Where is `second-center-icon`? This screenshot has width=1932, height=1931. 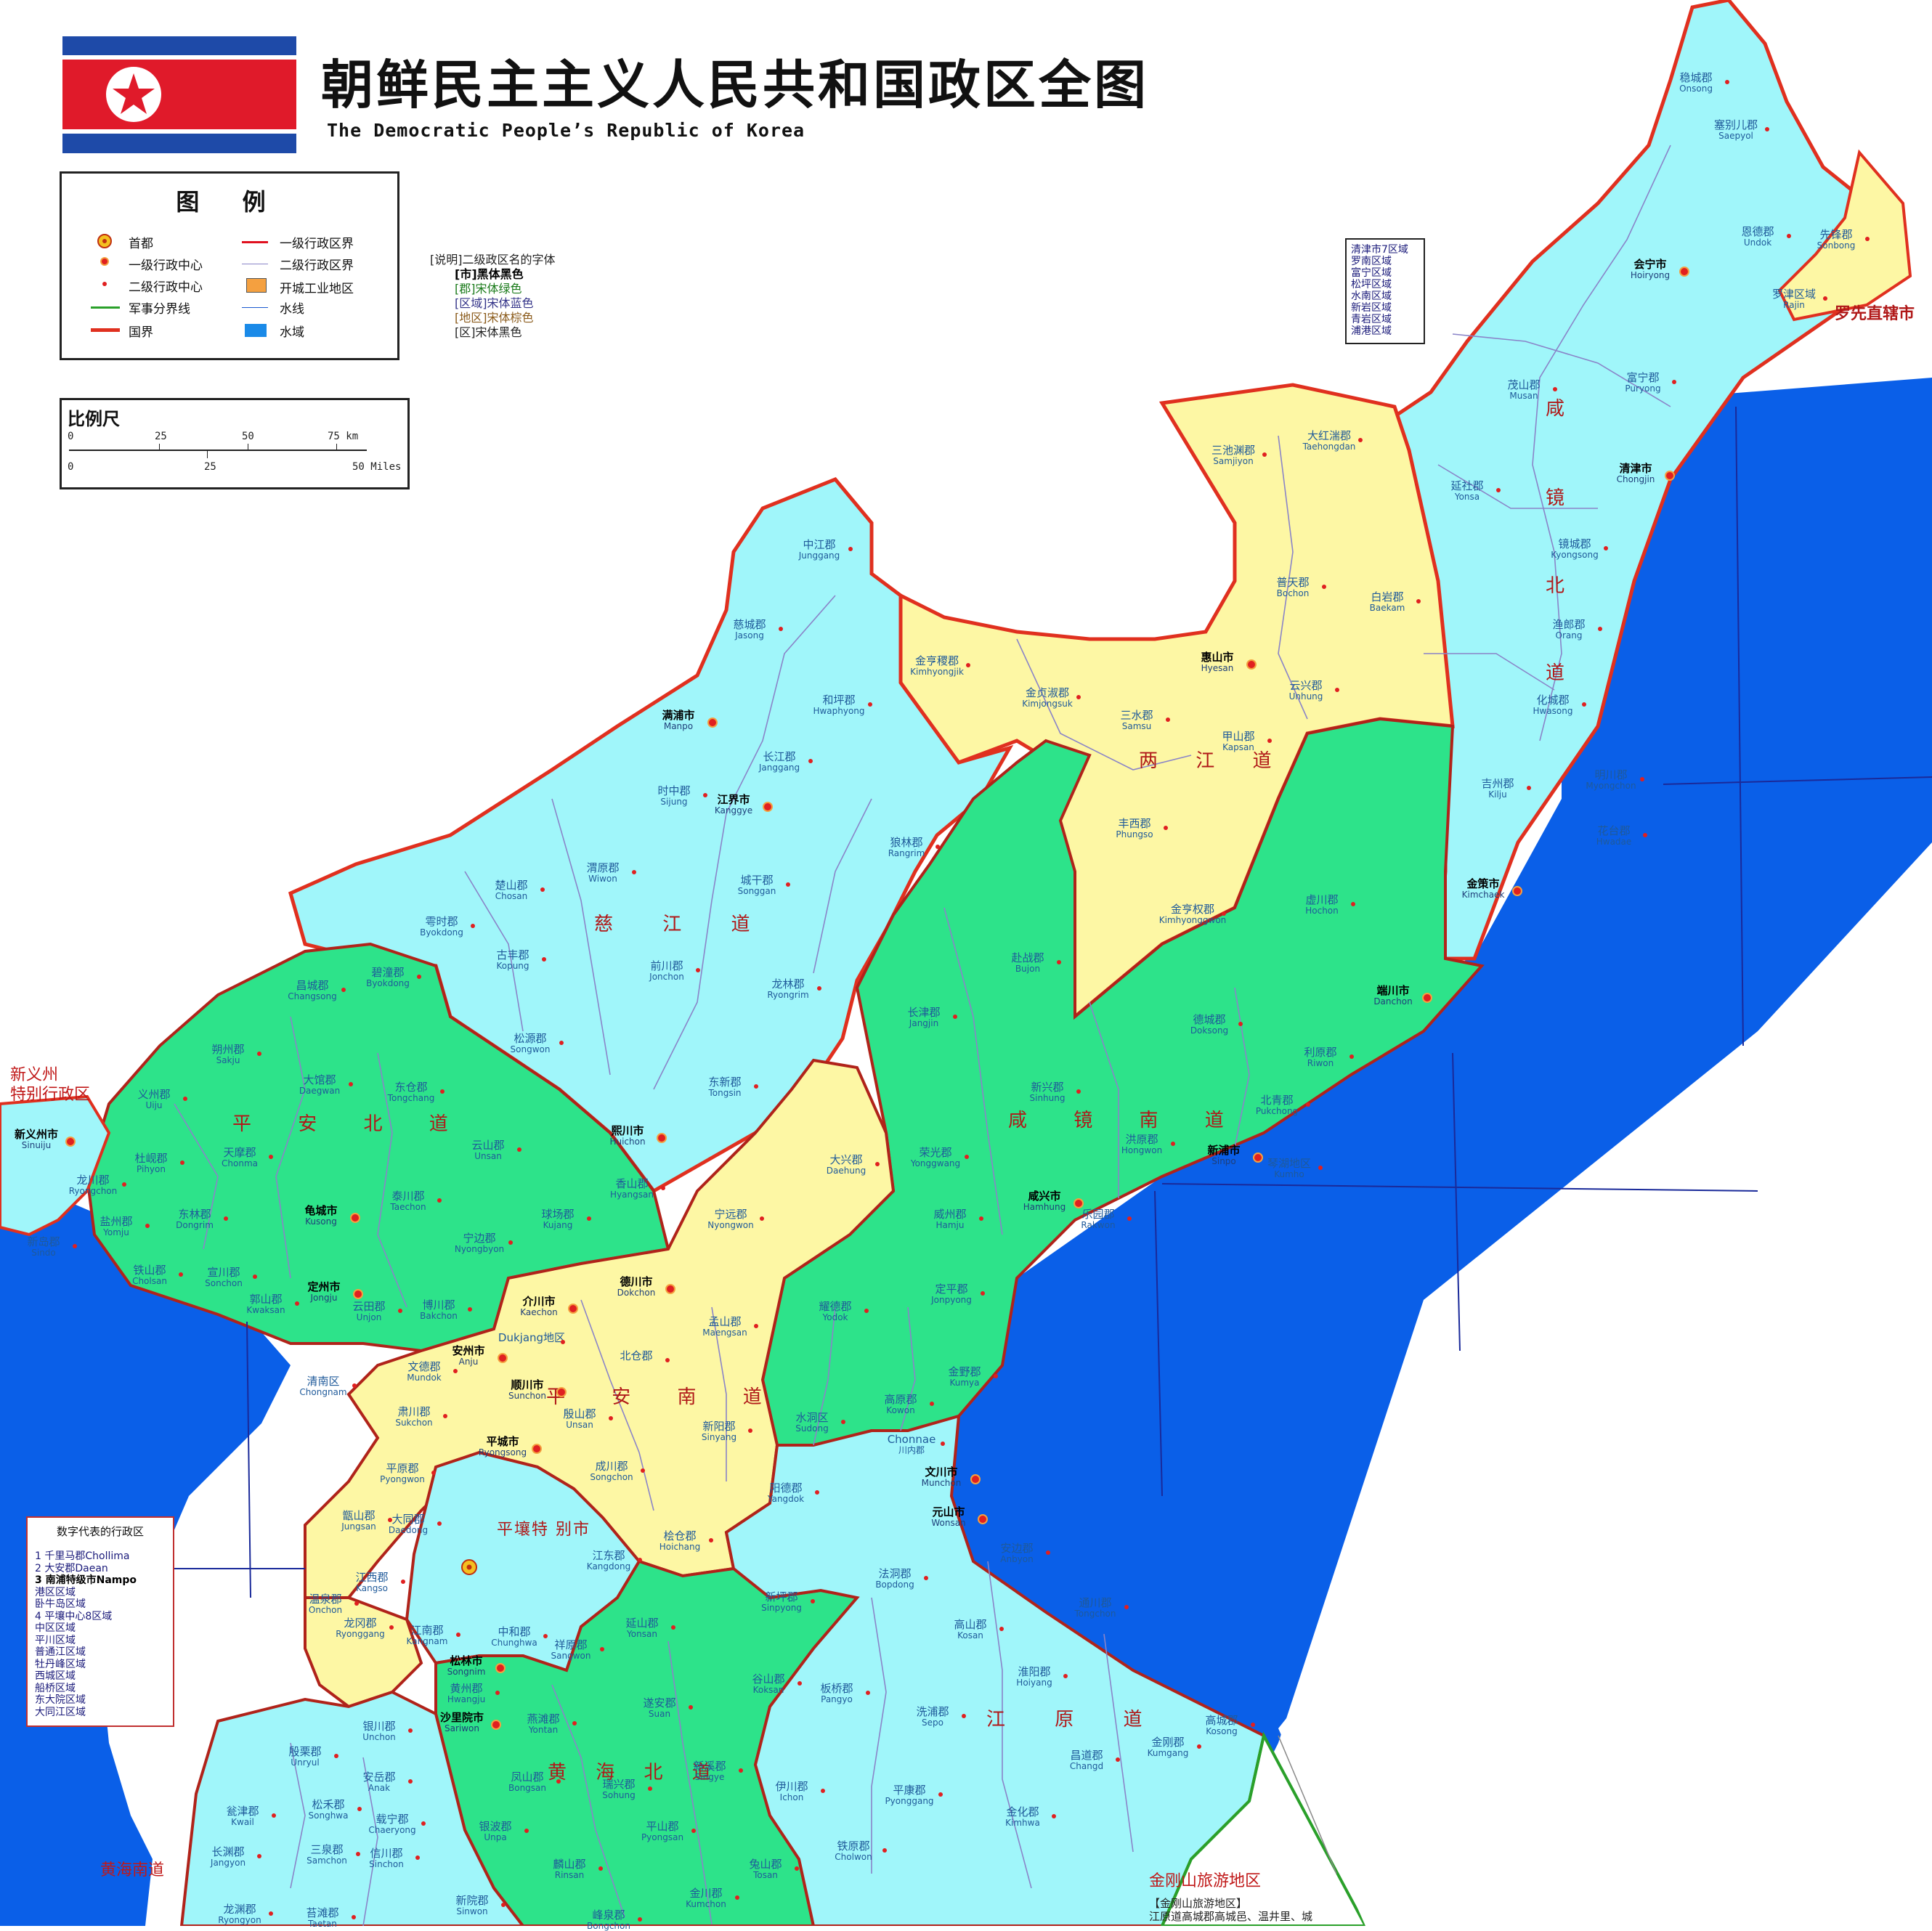
second-center-icon is located at coordinates (104, 284).